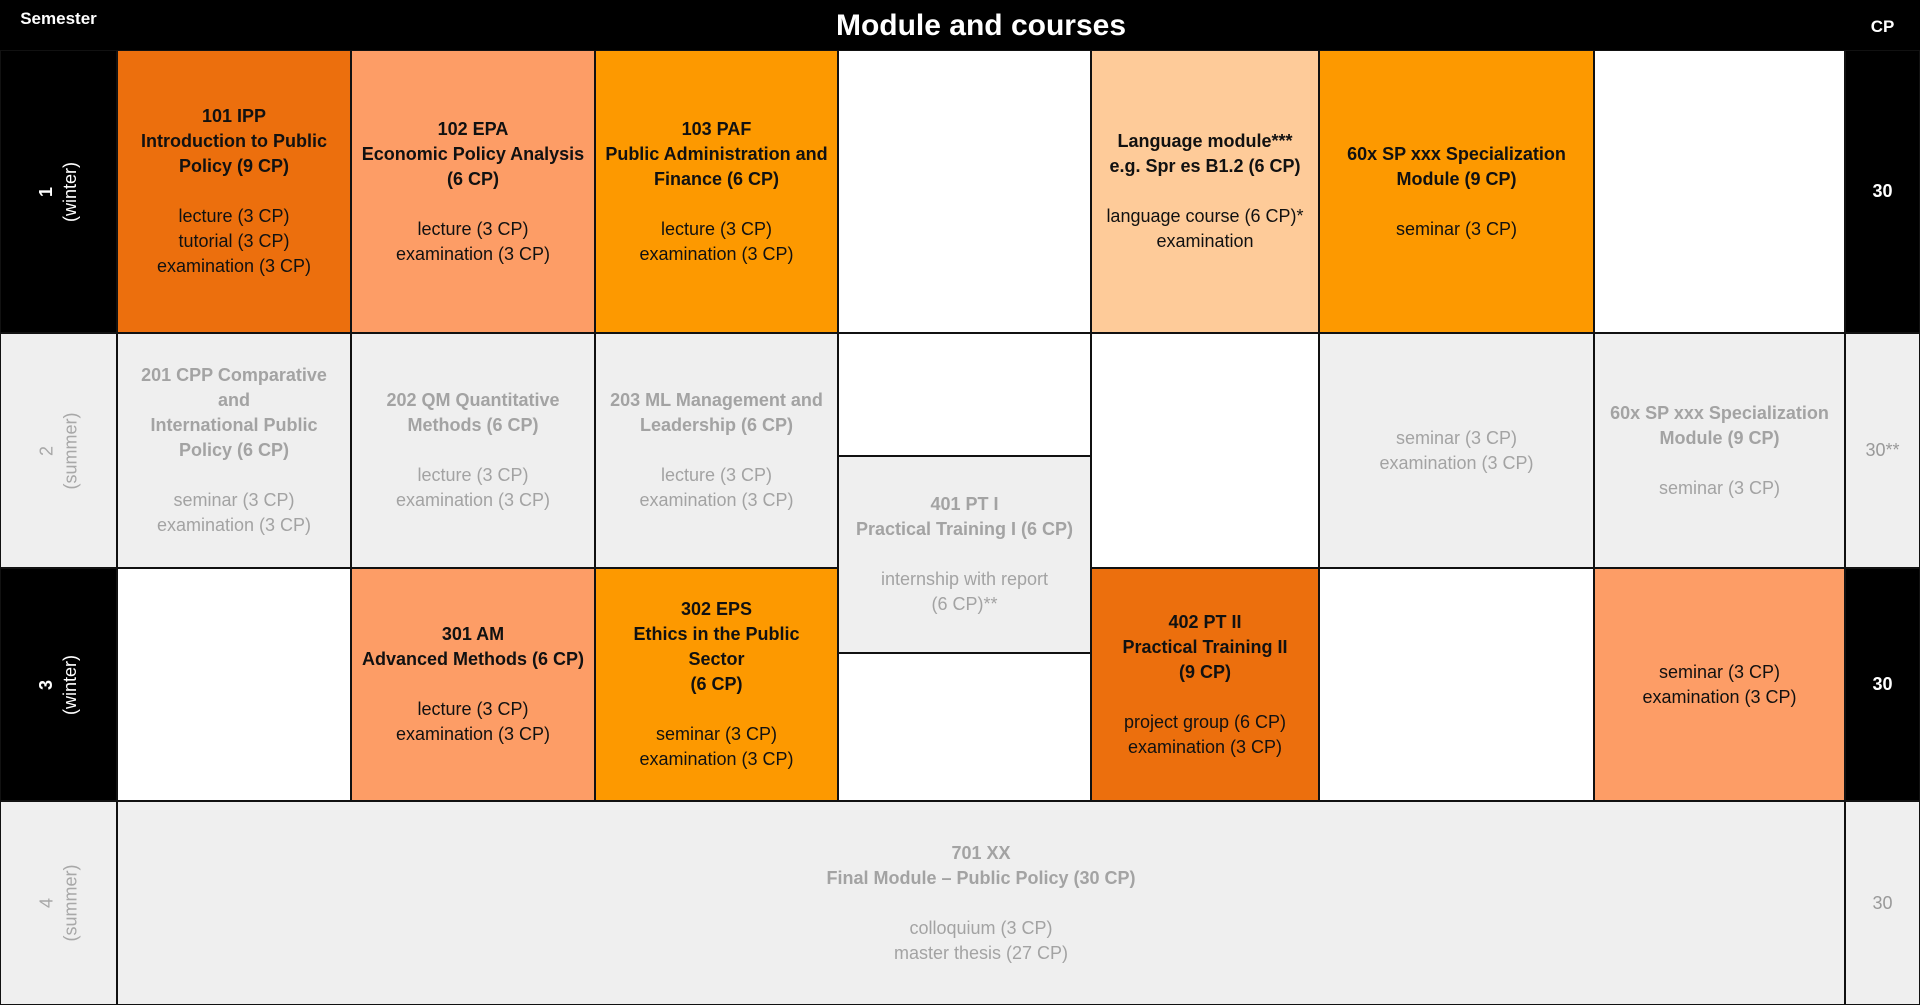 This screenshot has height=1005, width=1920. I want to click on semester-2-label: 2 (summer), so click(58, 450).